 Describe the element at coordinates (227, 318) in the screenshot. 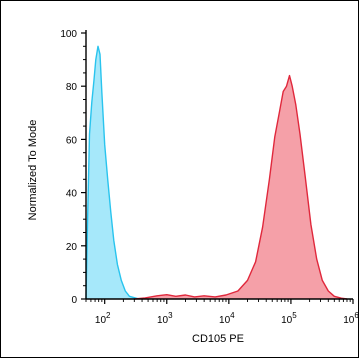

I see `x-tick-label-4: 10⁴` at that location.